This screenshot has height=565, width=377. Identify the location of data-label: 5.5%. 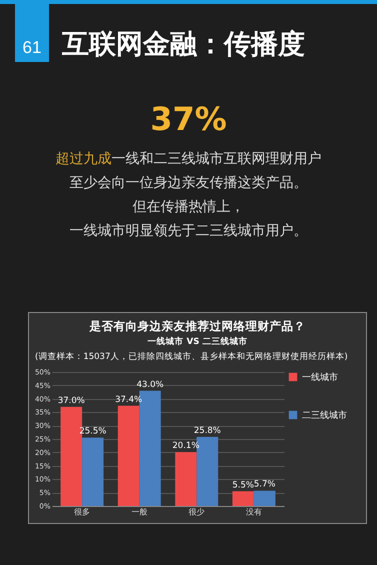
(243, 485).